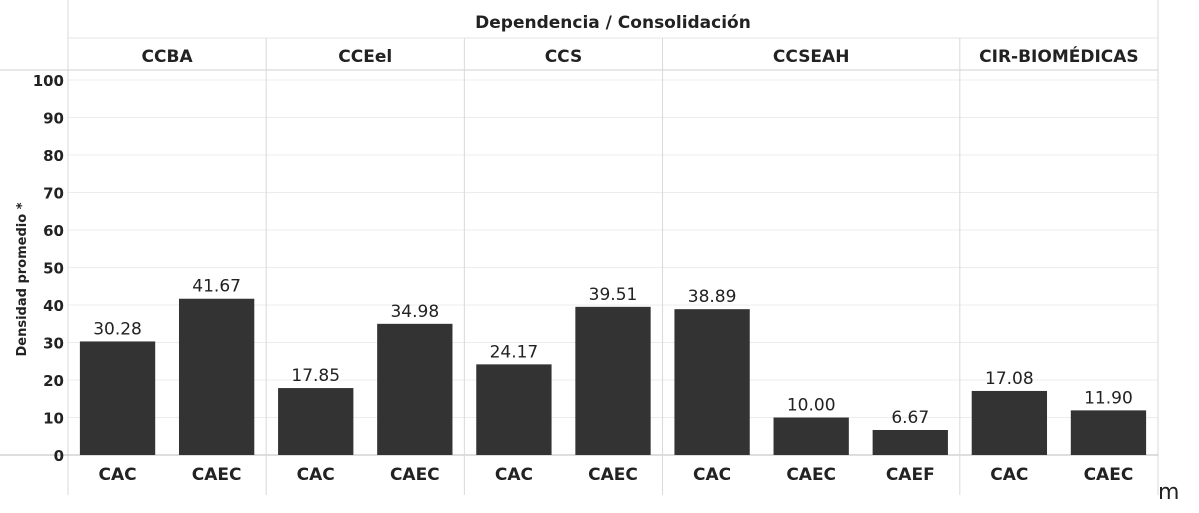 This screenshot has height=513, width=1199. What do you see at coordinates (811, 406) in the screenshot?
I see `data-label: 10.00` at bounding box center [811, 406].